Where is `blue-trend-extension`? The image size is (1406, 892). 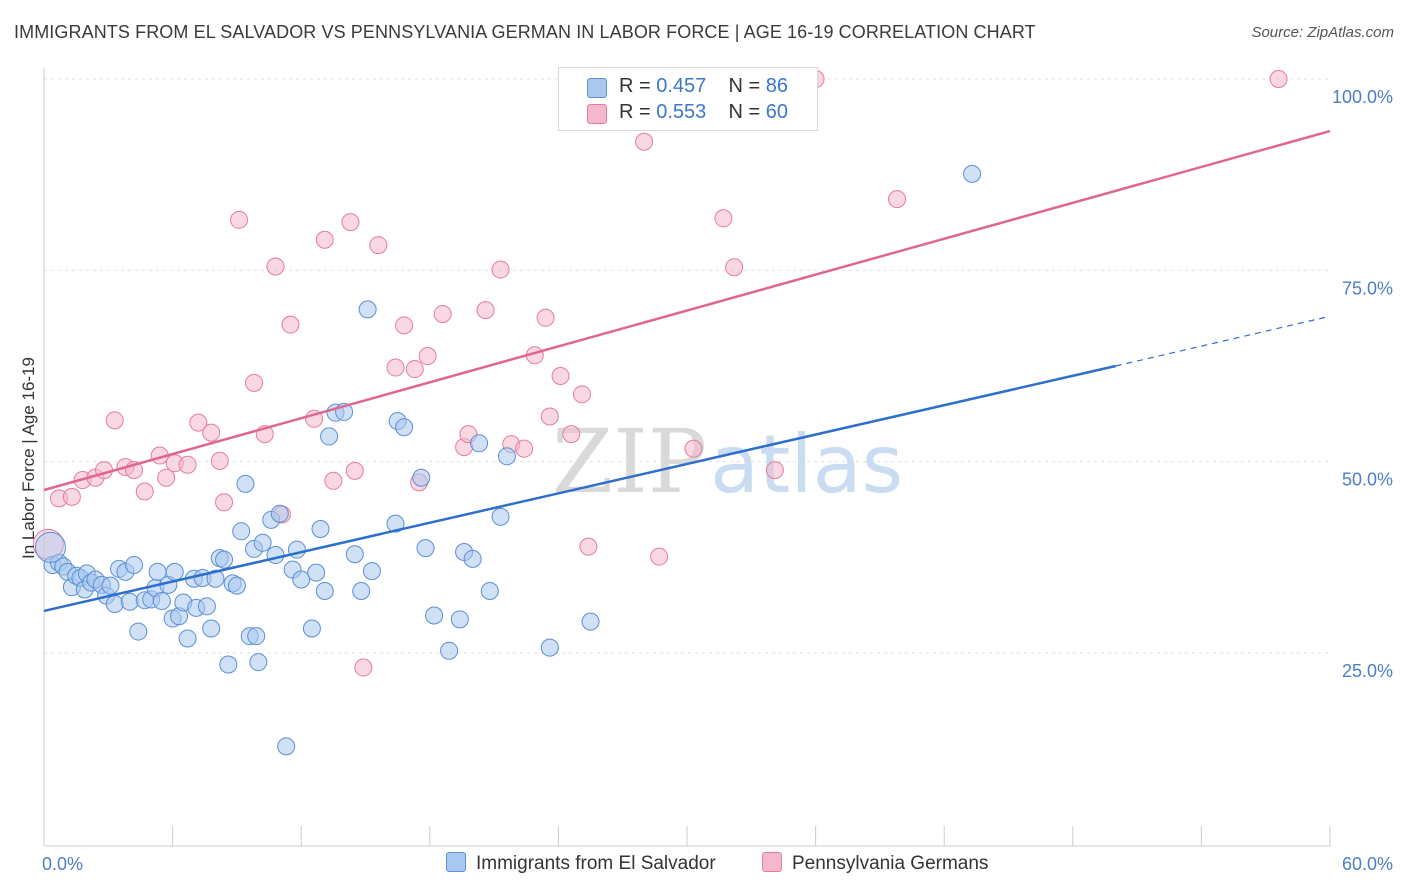 blue-trend-extension is located at coordinates (1223, 341).